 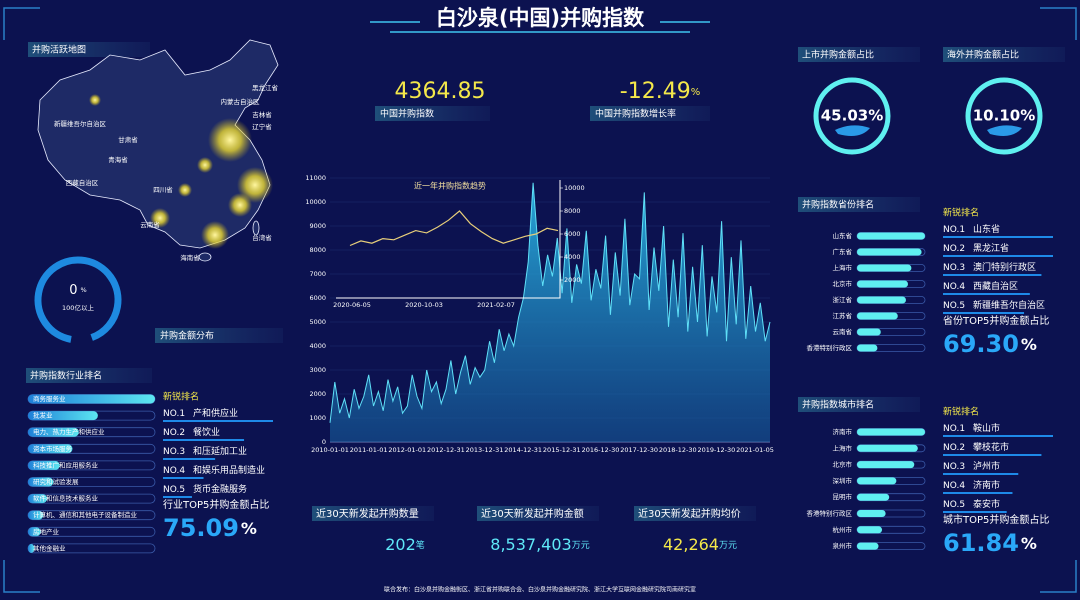 I want to click on map-label: 内蒙古自治区, so click(x=241, y=101).